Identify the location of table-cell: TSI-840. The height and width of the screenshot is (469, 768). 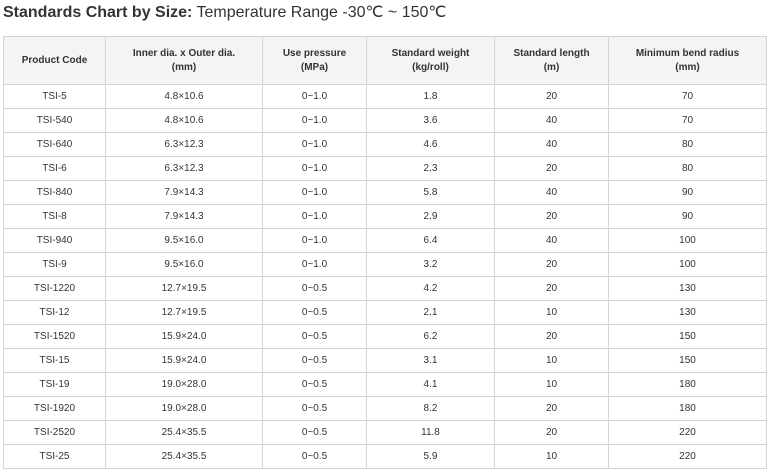
(54, 192).